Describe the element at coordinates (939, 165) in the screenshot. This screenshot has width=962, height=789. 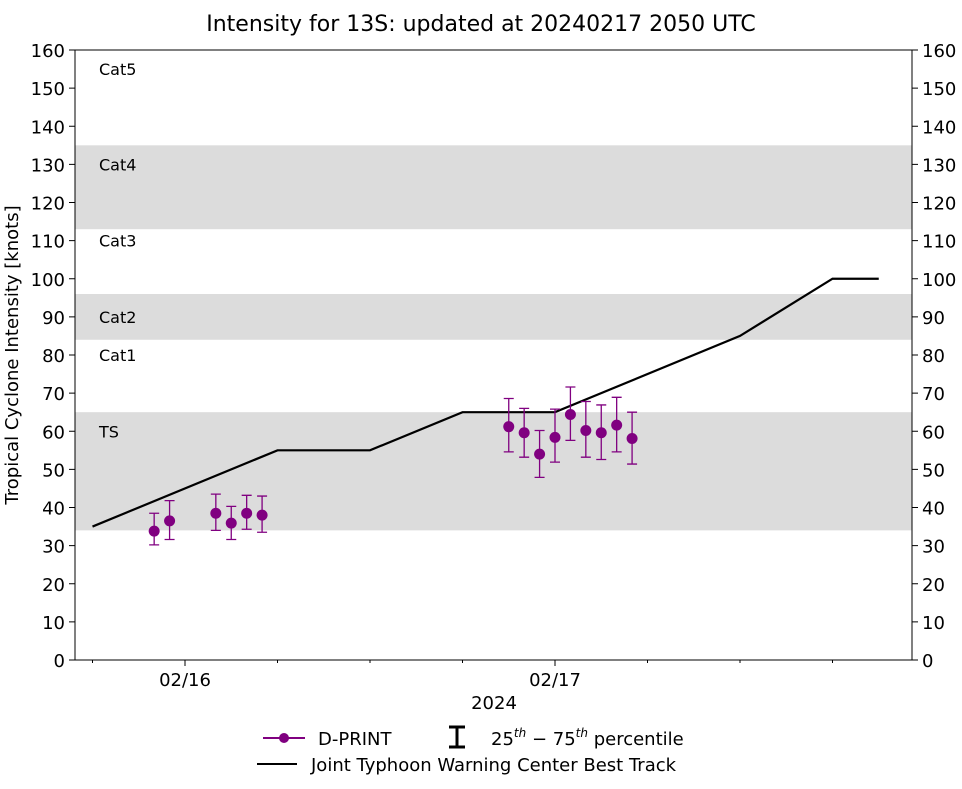
I see `y-tick-label-right: 130` at that location.